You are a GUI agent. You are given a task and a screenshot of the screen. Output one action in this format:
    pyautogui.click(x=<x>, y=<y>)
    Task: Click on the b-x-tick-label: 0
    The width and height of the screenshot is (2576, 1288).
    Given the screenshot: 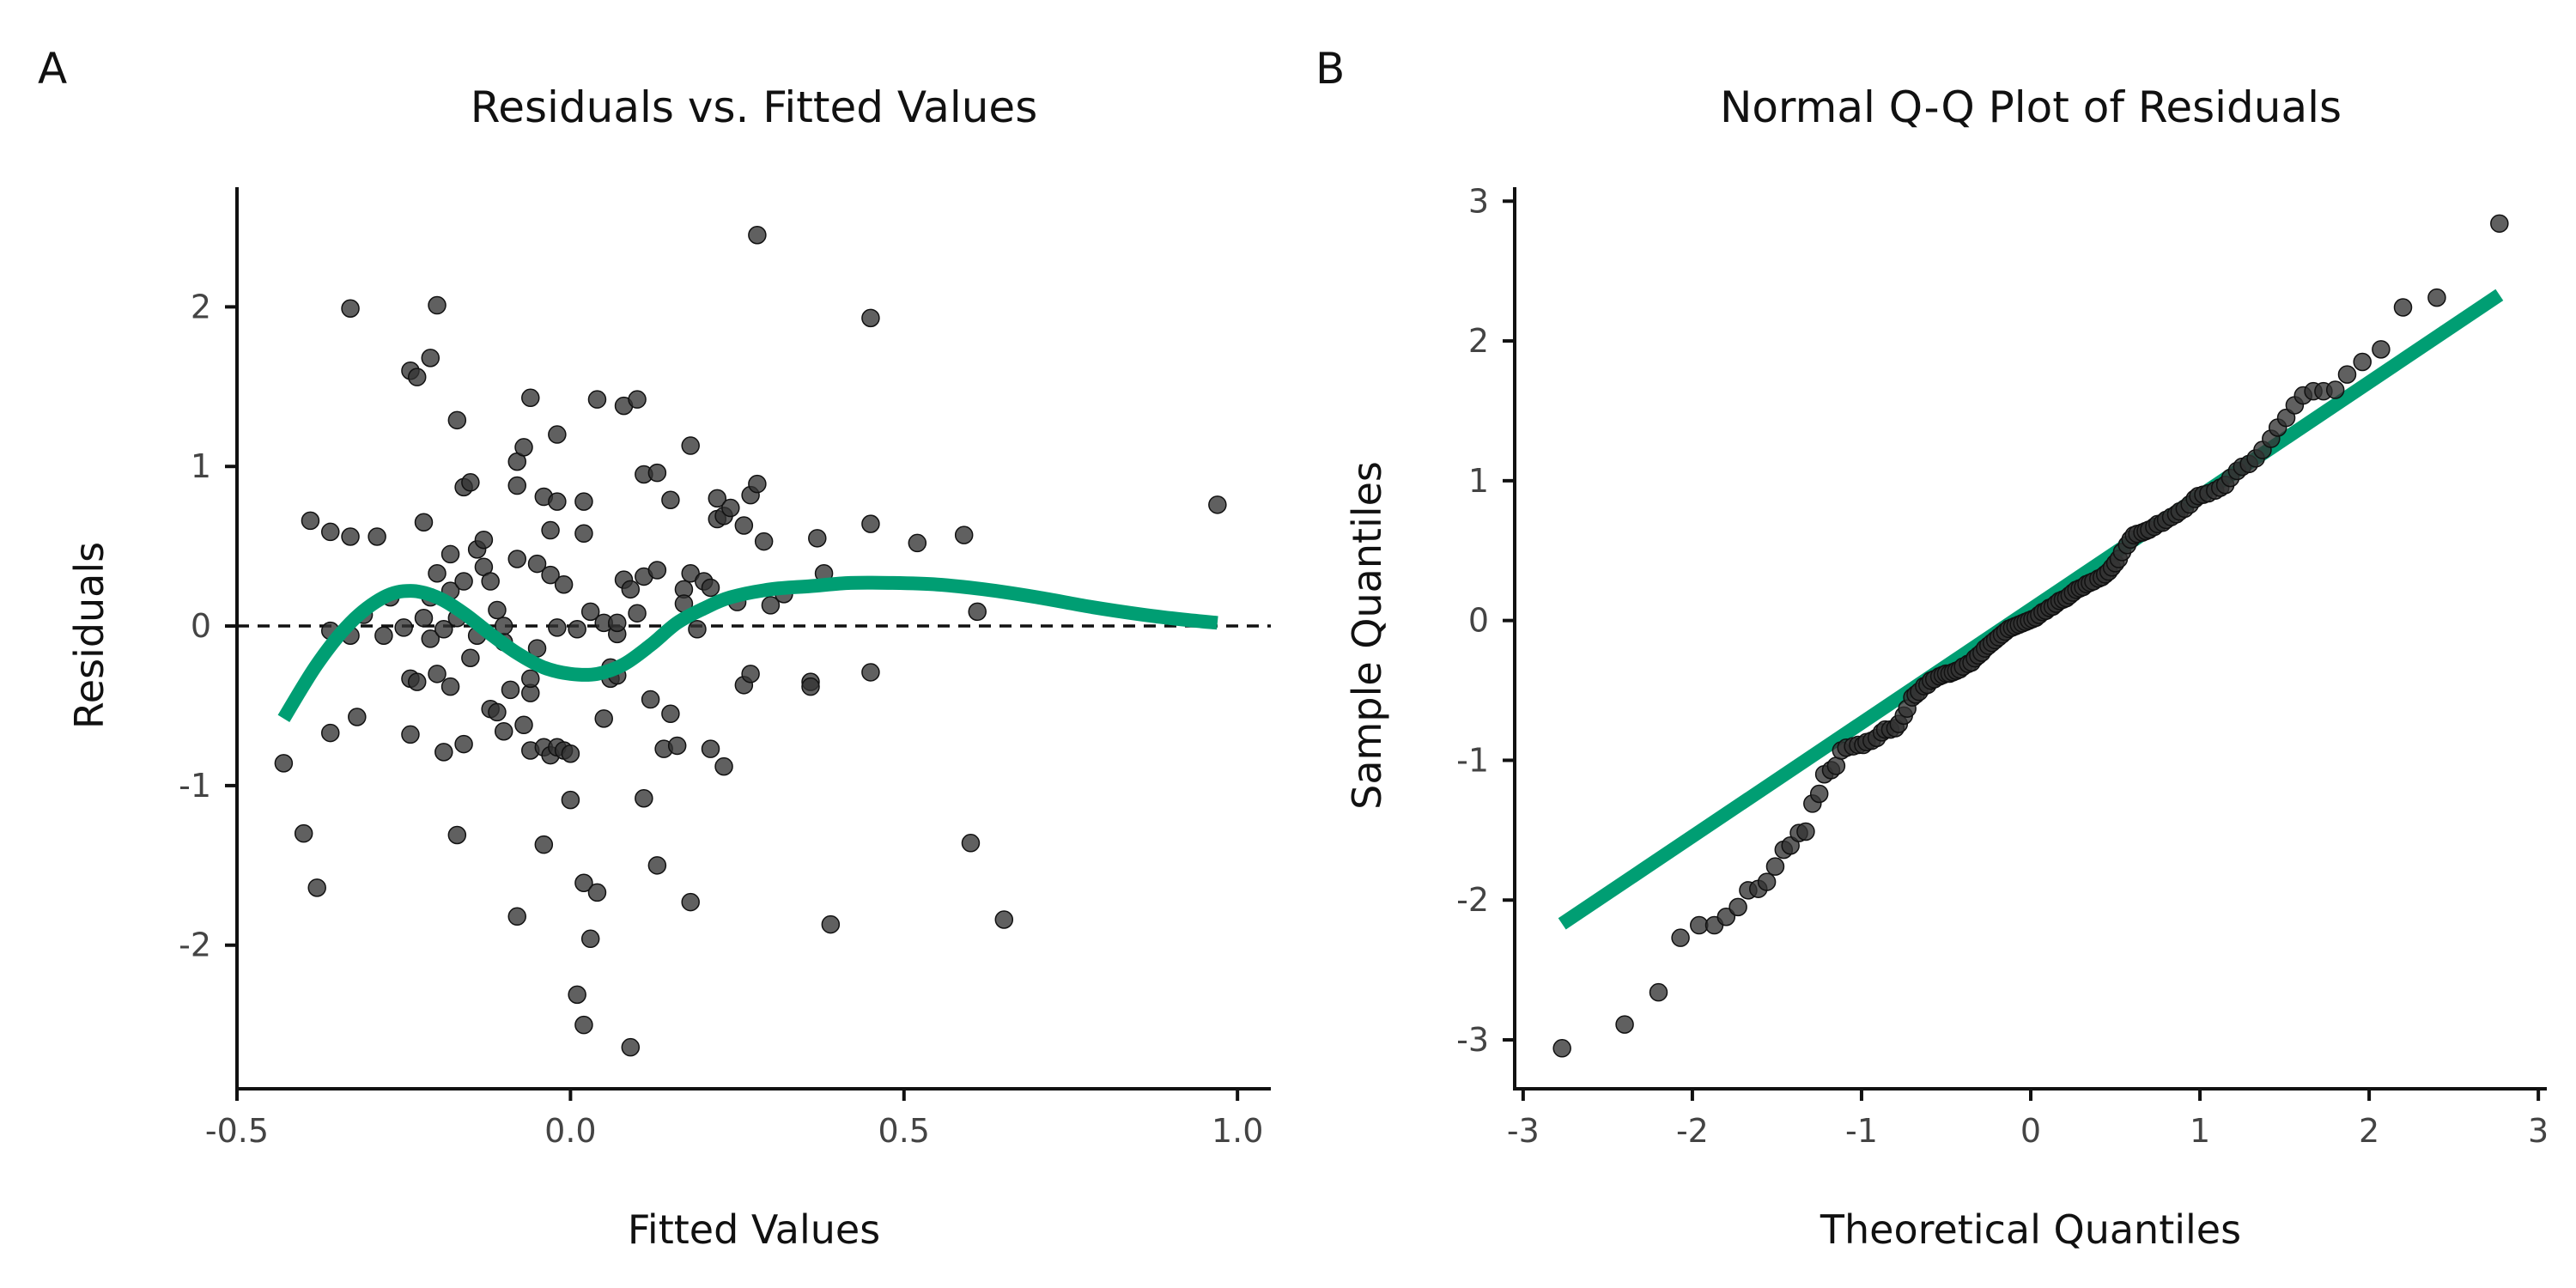 What is the action you would take?
    pyautogui.click(x=2031, y=1131)
    